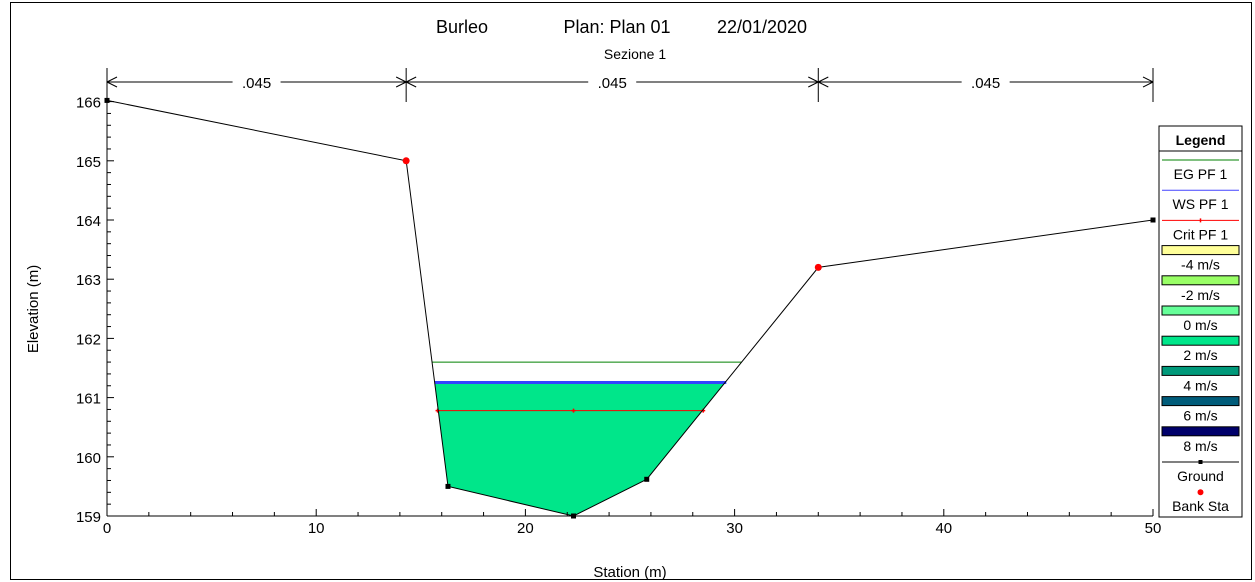 This screenshot has height=582, width=1255. What do you see at coordinates (525, 528) in the screenshot?
I see `x-tick-label: 20` at bounding box center [525, 528].